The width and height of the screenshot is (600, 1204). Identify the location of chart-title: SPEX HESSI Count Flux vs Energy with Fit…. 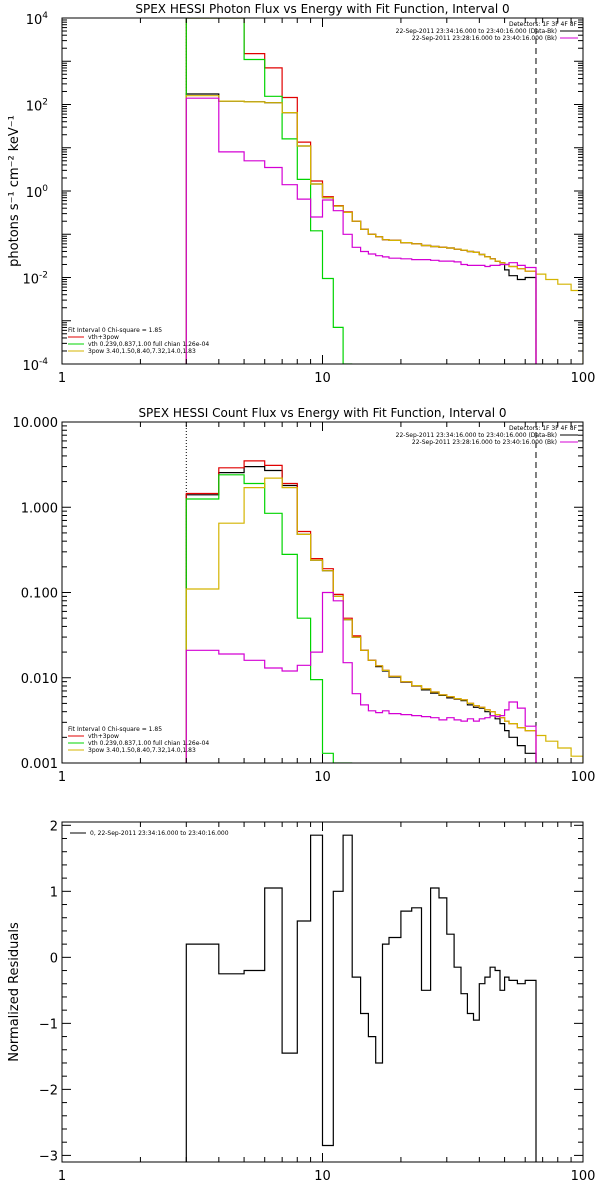
(322, 413).